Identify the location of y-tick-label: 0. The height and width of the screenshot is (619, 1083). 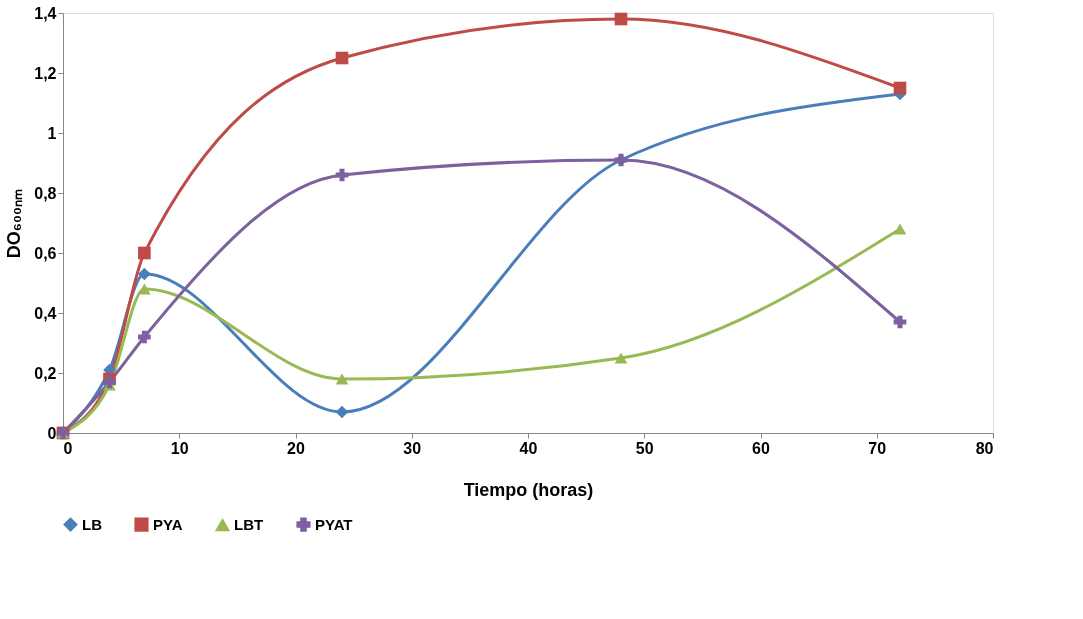
(52, 433).